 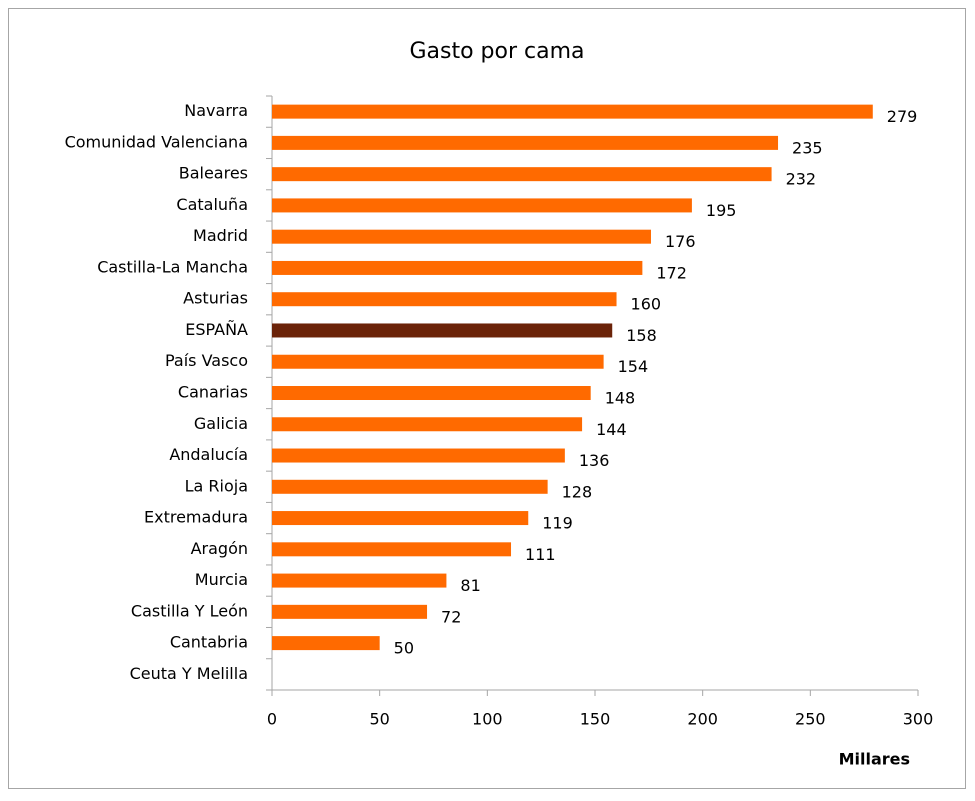 What do you see at coordinates (902, 116) in the screenshot?
I see `data-label: 279` at bounding box center [902, 116].